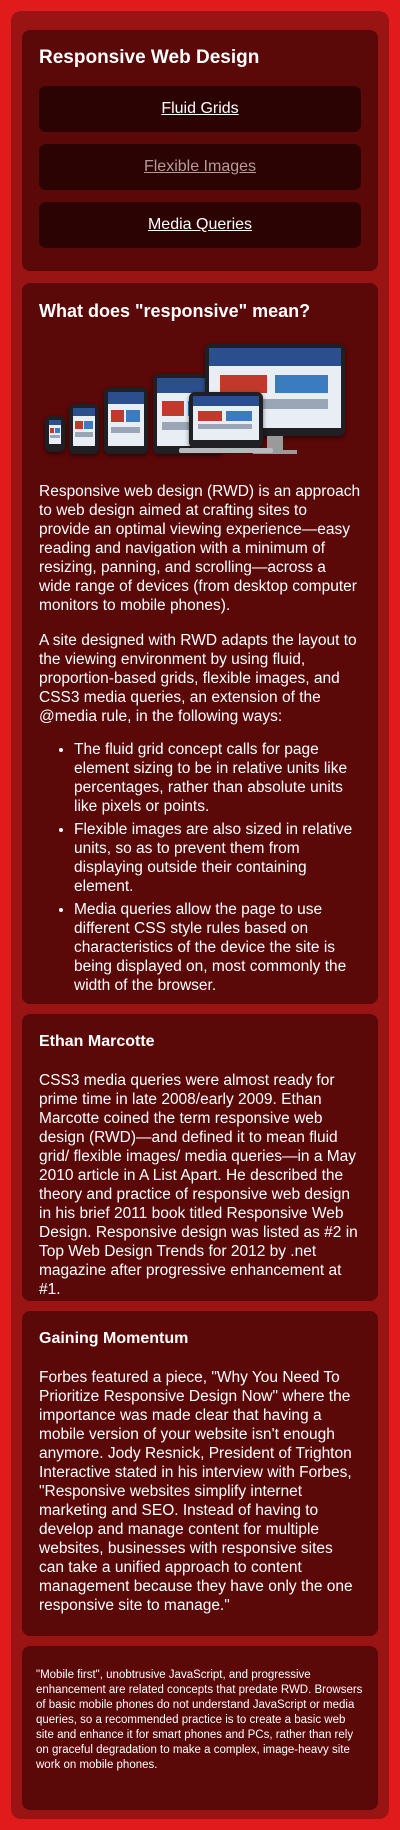 This screenshot has width=400, height=1830. What do you see at coordinates (200, 225) in the screenshot?
I see `nav-link-media-queries: Media Queries` at bounding box center [200, 225].